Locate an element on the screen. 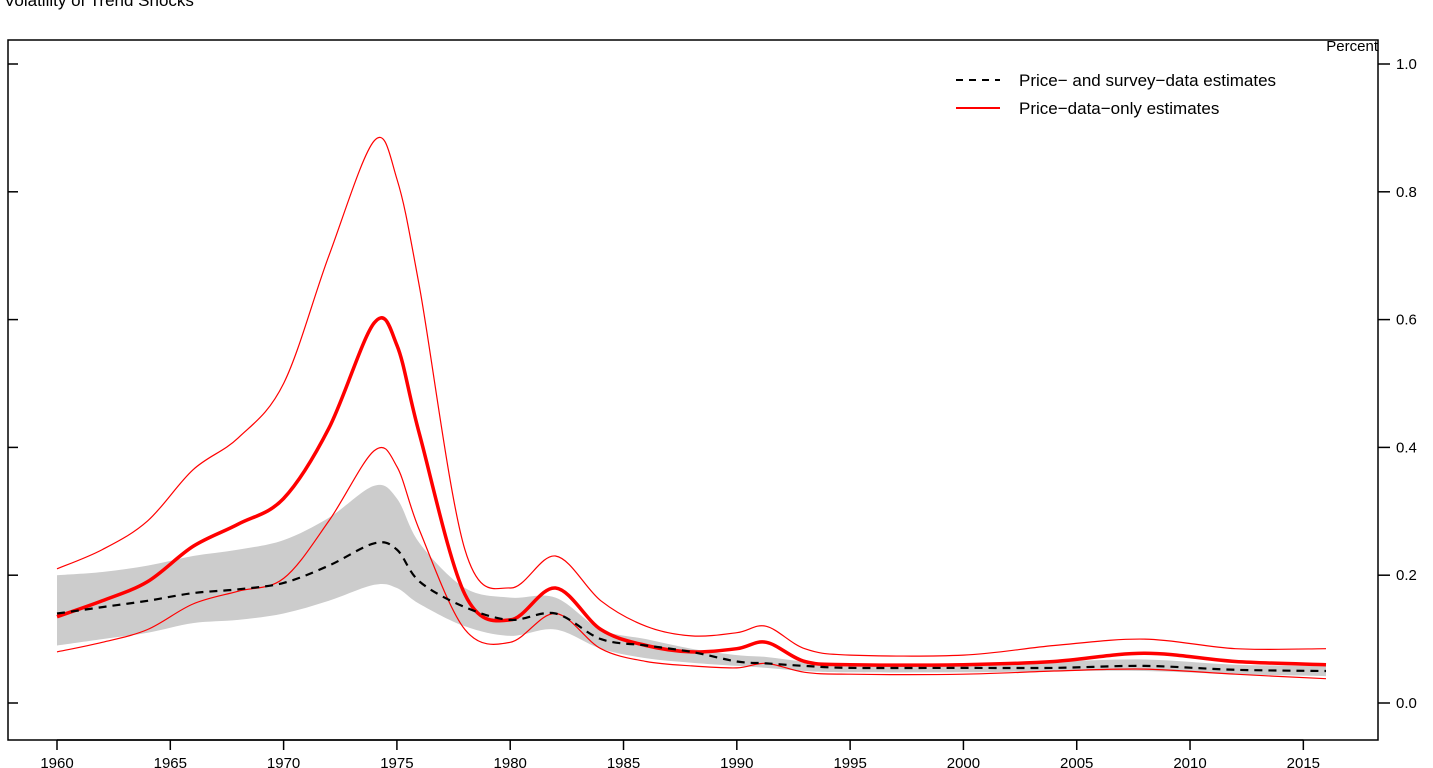 The width and height of the screenshot is (1433, 768). x-tick-label: 1985 is located at coordinates (623, 761).